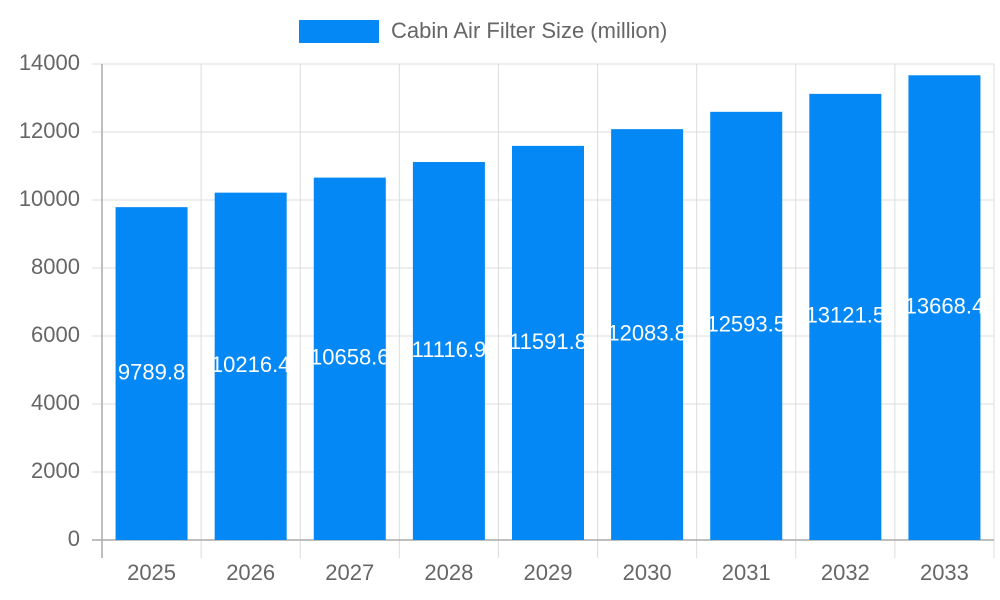 The width and height of the screenshot is (1000, 600). Describe the element at coordinates (49, 130) in the screenshot. I see `y-tick-label: 12000` at that location.